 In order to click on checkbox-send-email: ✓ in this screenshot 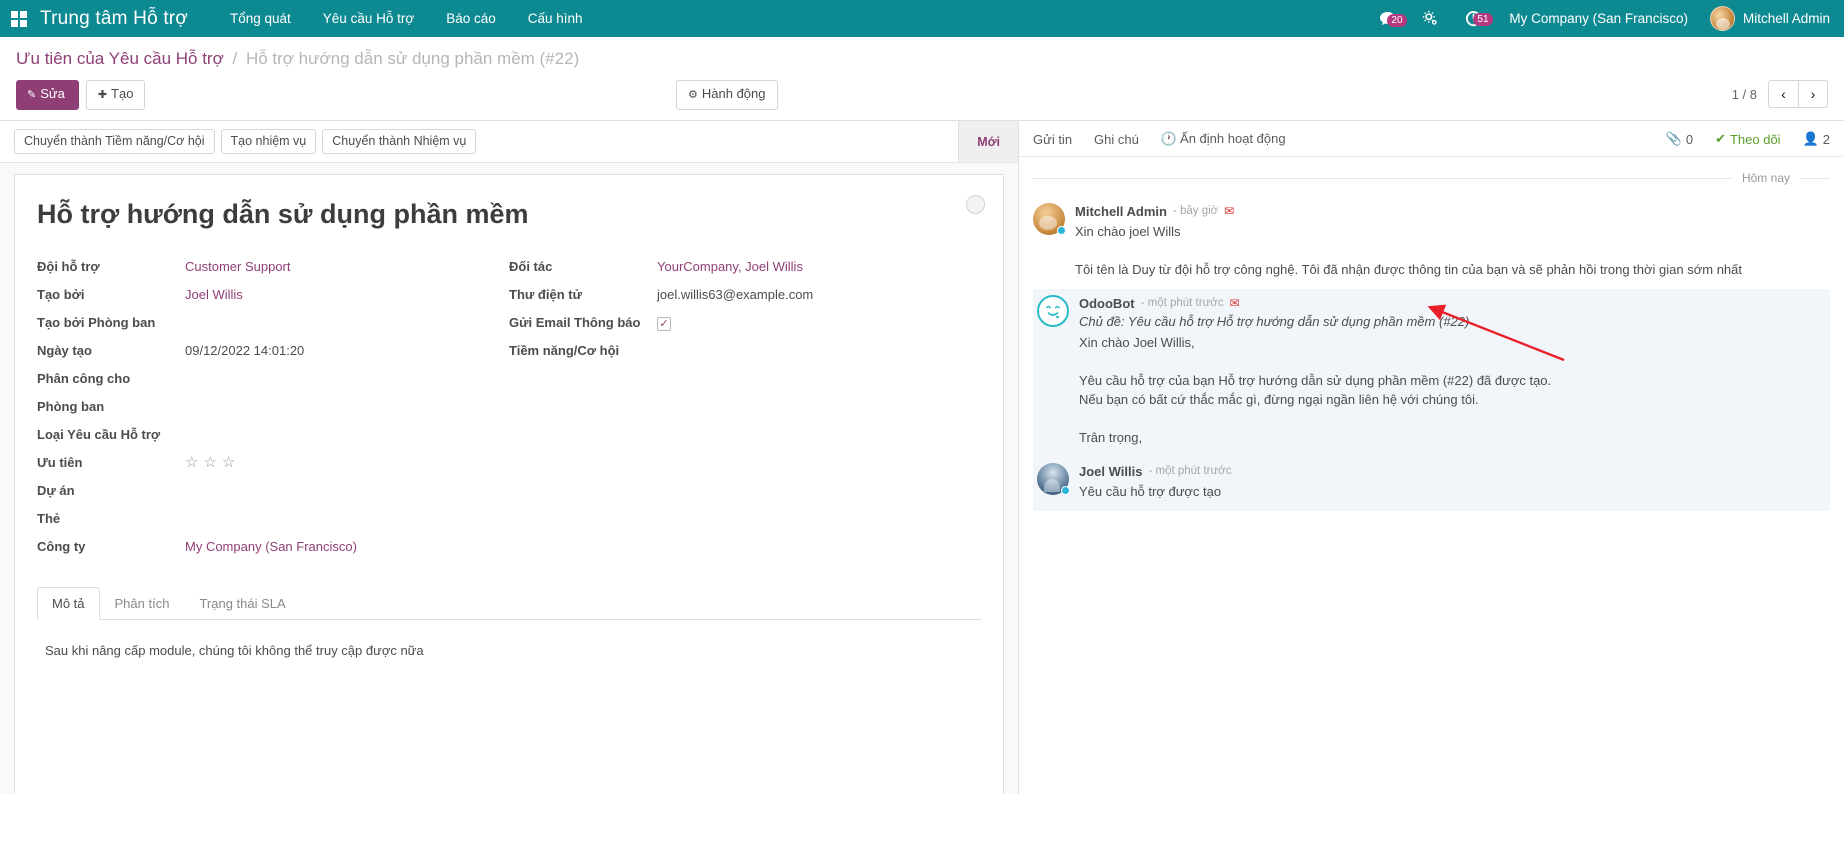, I will do `click(664, 324)`.